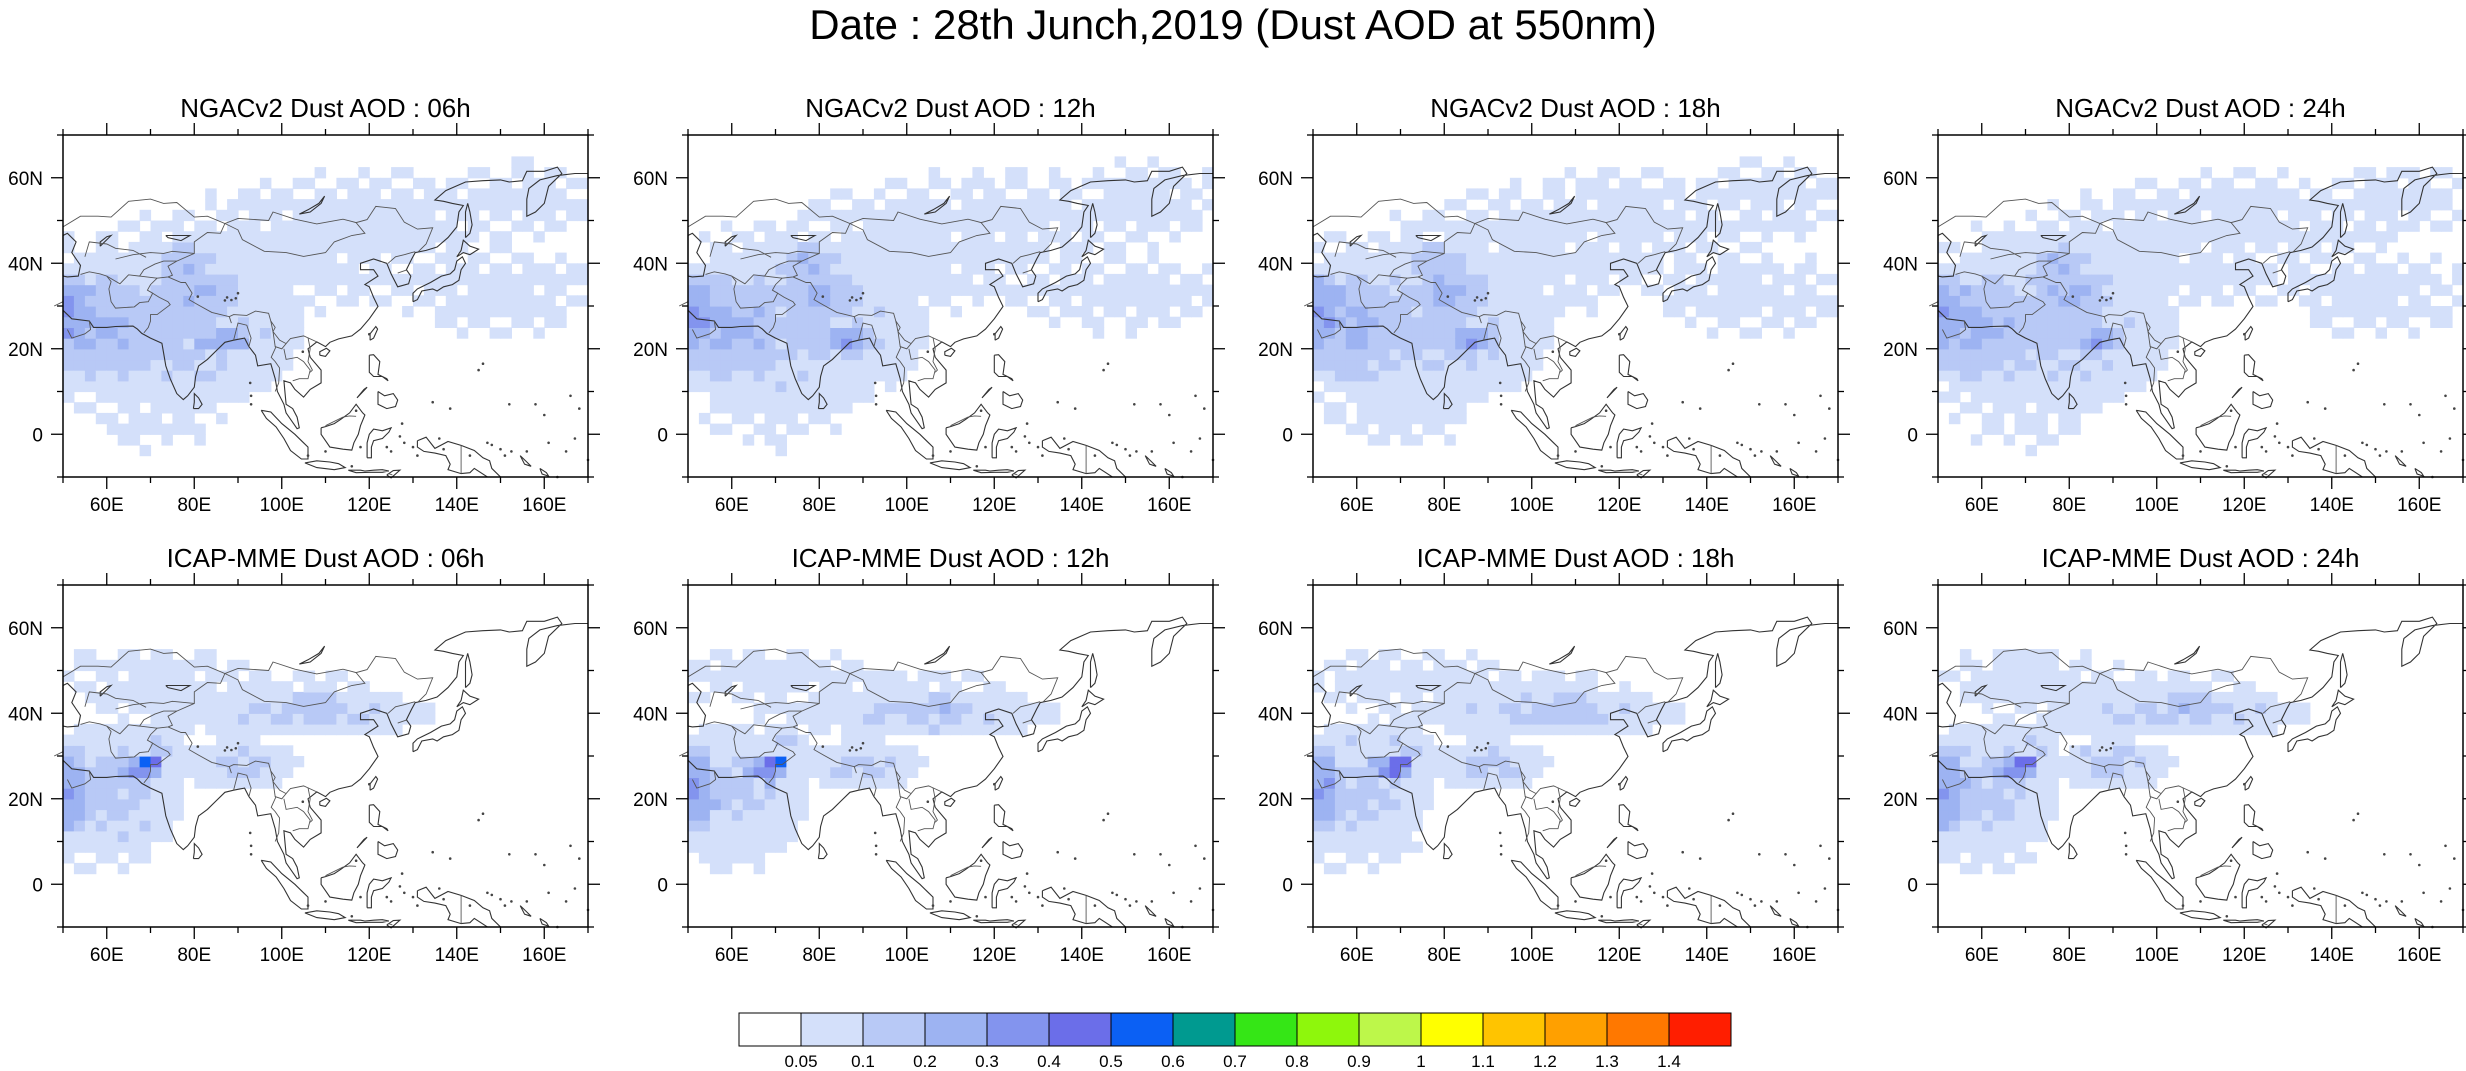 Image resolution: width=2466 pixels, height=1071 pixels. I want to click on colorbar-label: 0.5, so click(1111, 1061).